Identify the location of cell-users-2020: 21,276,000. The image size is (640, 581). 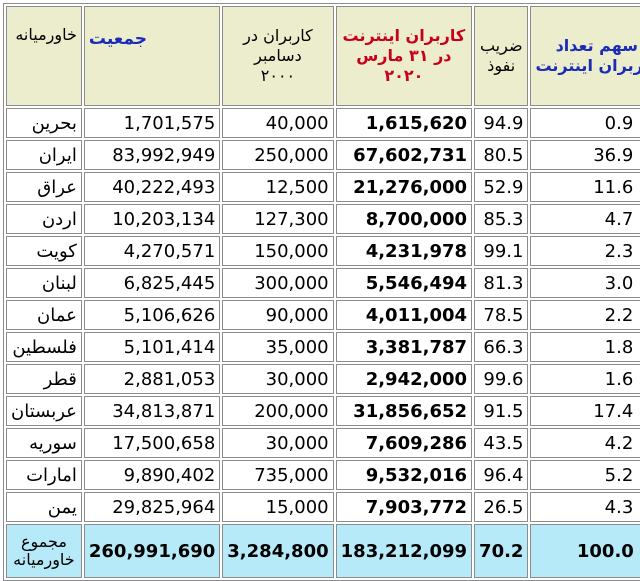
(404, 187).